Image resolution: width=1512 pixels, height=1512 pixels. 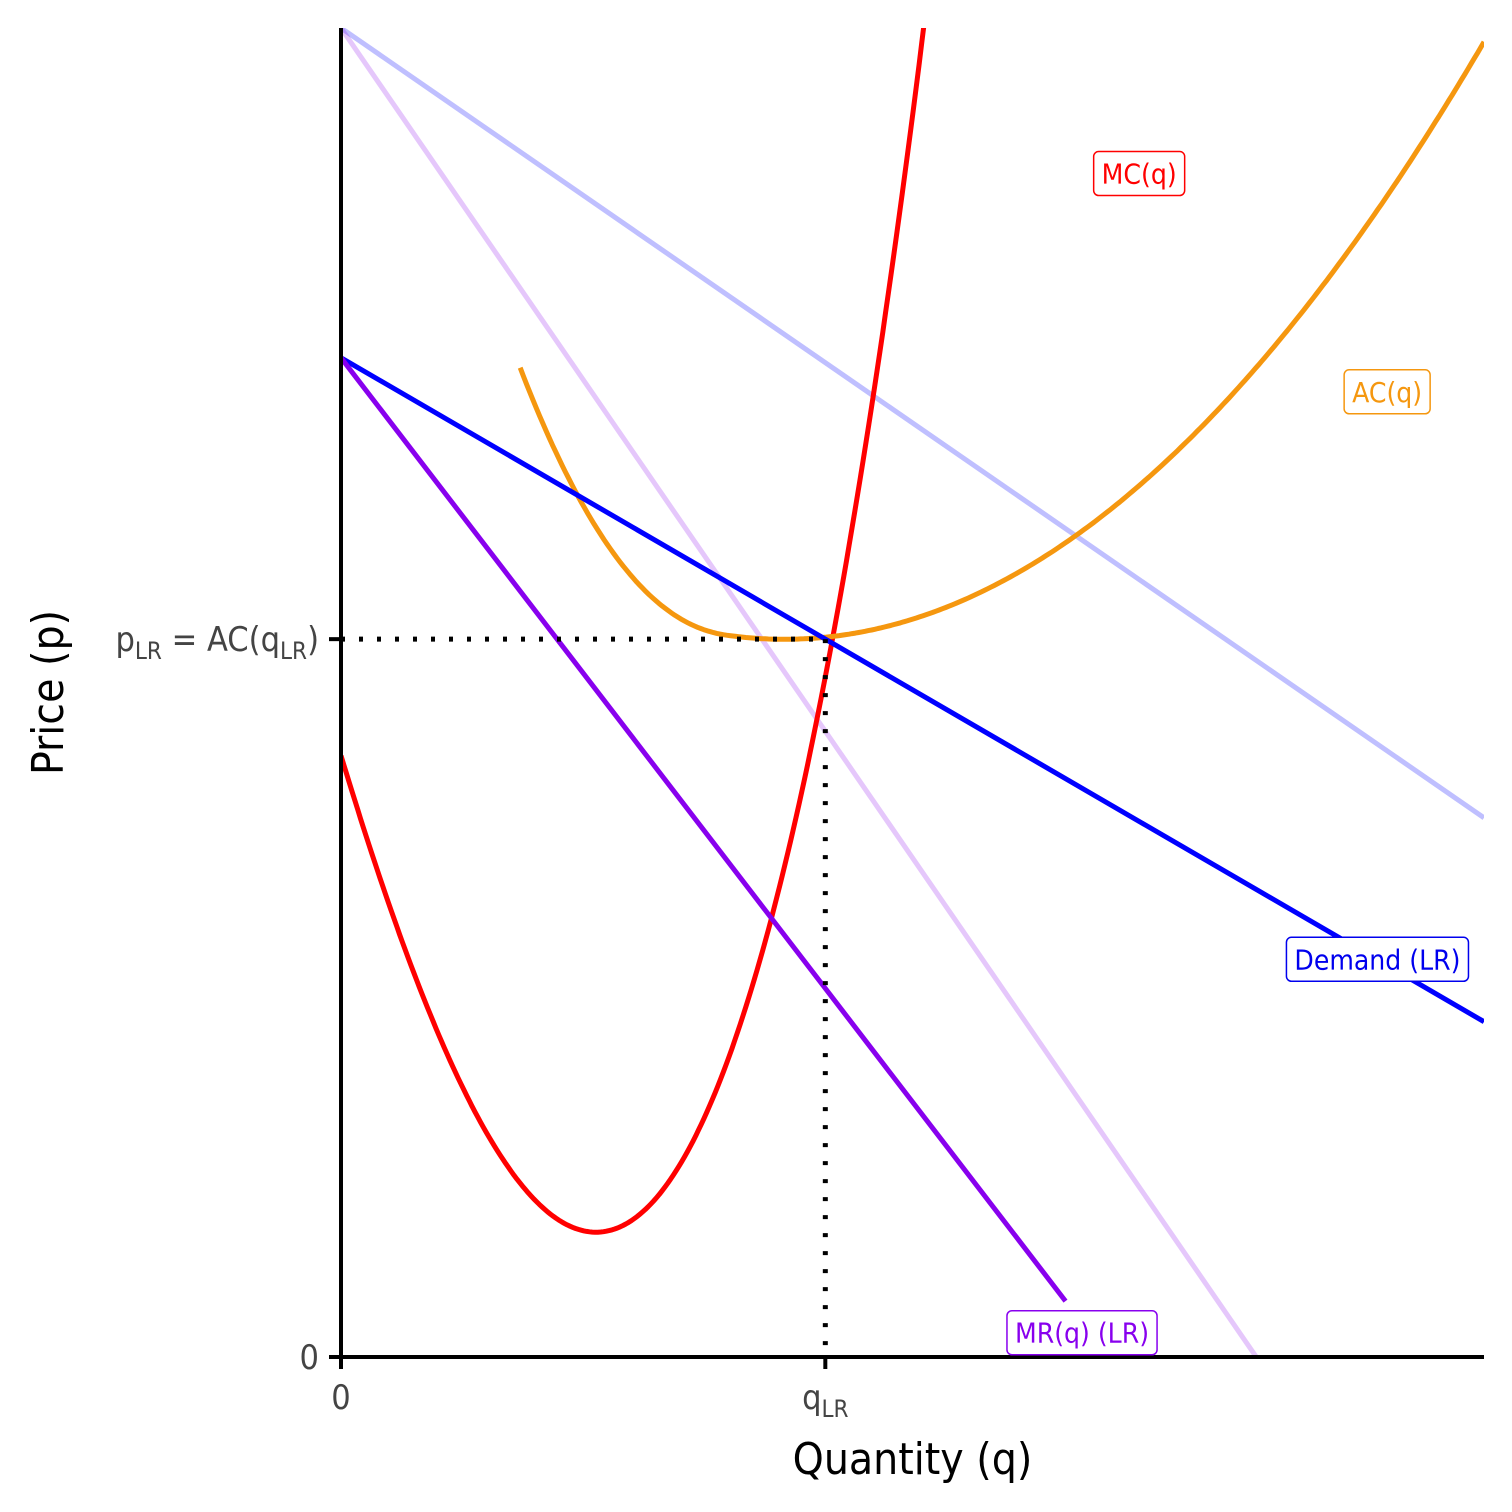 I want to click on x-tick-label: 0, so click(x=340, y=1398).